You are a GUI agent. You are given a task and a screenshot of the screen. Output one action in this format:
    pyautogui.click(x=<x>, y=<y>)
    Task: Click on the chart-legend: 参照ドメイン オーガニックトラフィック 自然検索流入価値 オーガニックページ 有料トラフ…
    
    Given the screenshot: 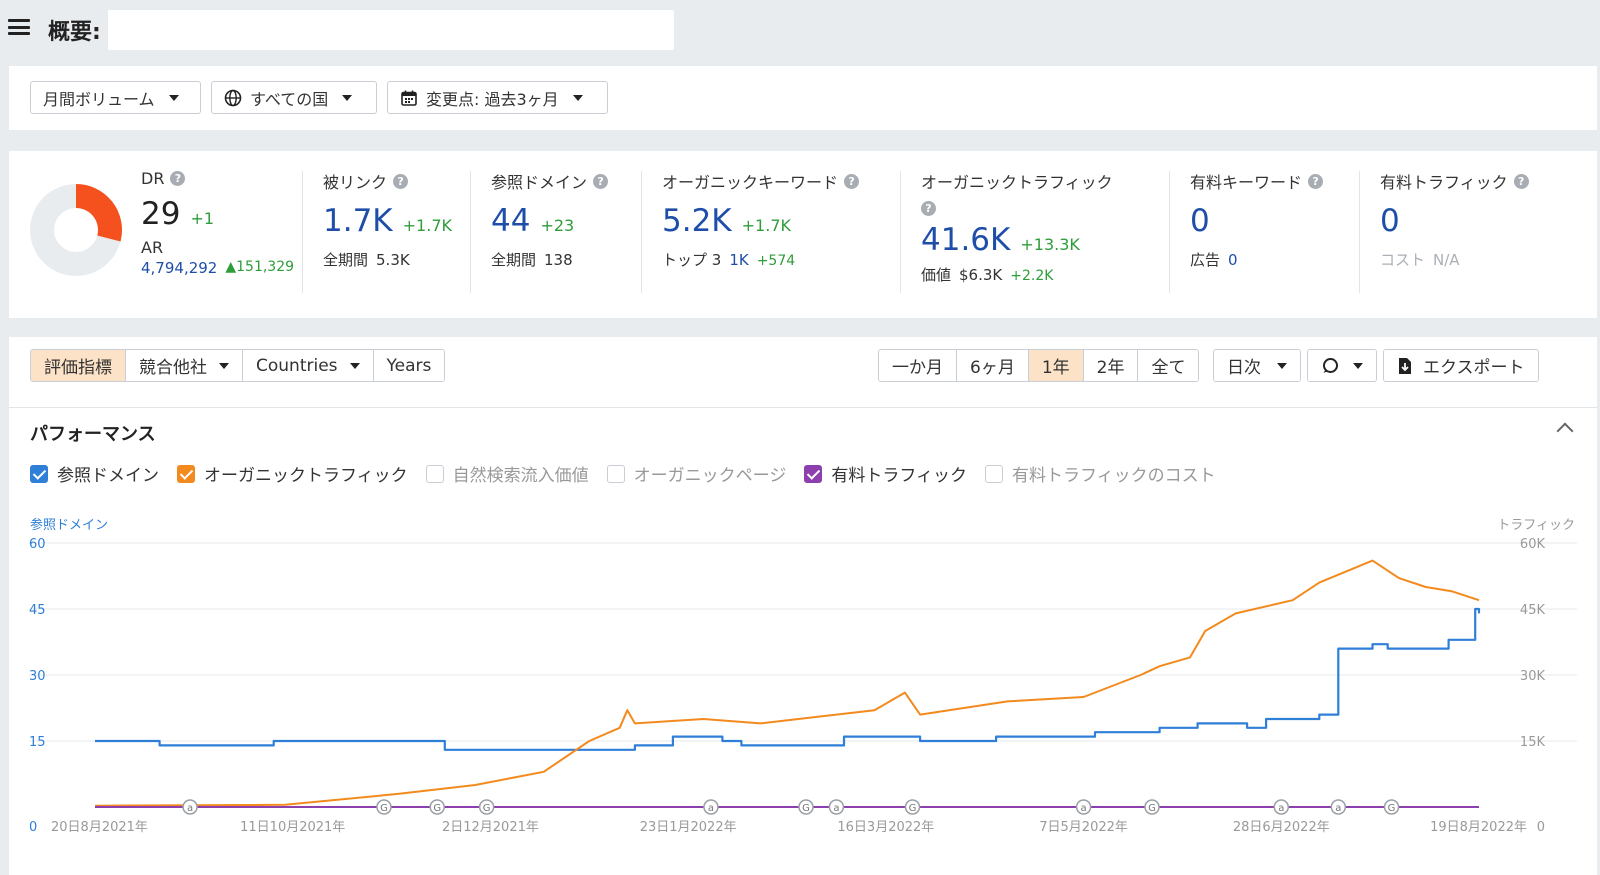 What is the action you would take?
    pyautogui.click(x=623, y=473)
    